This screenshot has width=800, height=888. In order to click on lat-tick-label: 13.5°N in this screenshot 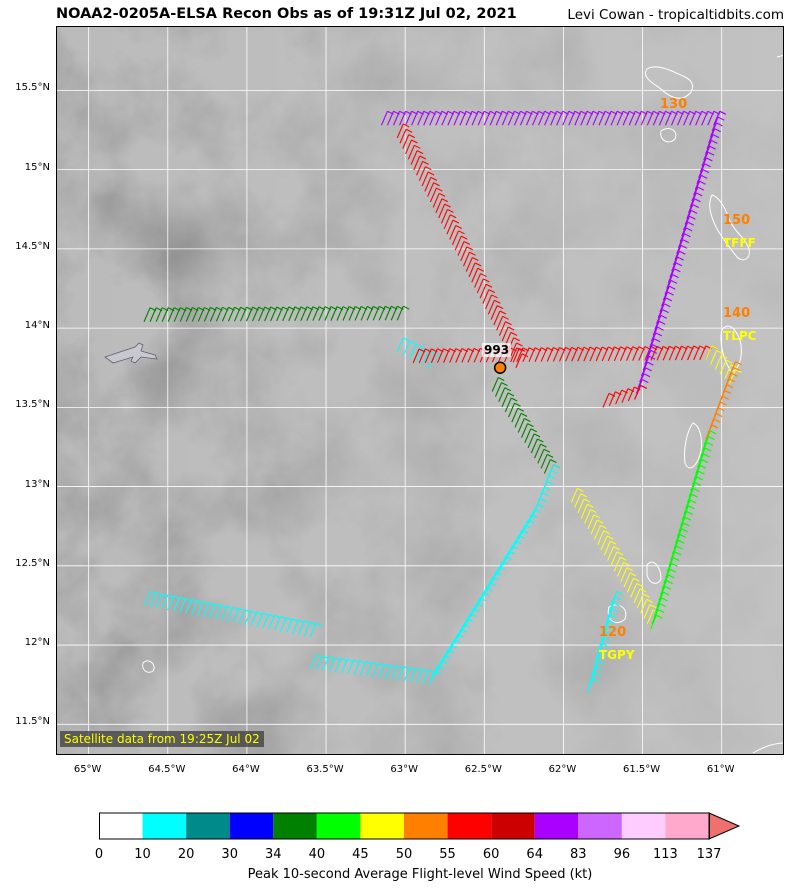, I will do `click(32, 405)`.